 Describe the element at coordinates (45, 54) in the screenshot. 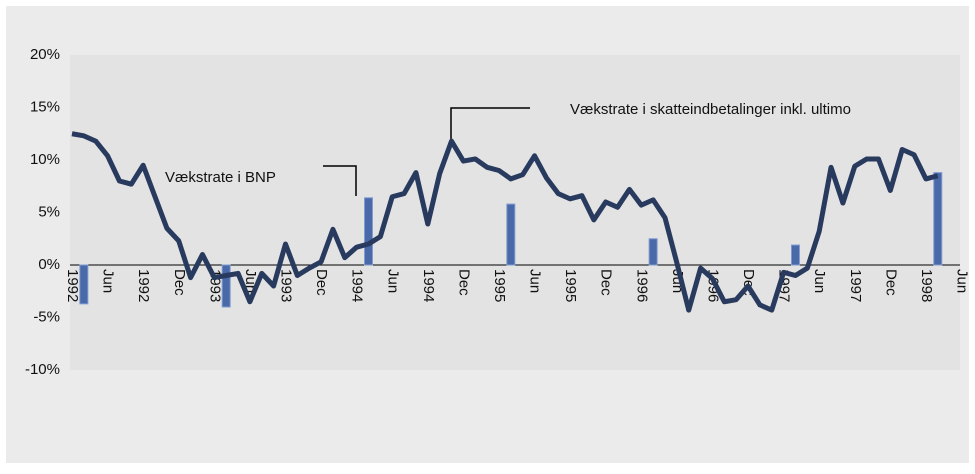

I see `y-tick-label: 20%` at that location.